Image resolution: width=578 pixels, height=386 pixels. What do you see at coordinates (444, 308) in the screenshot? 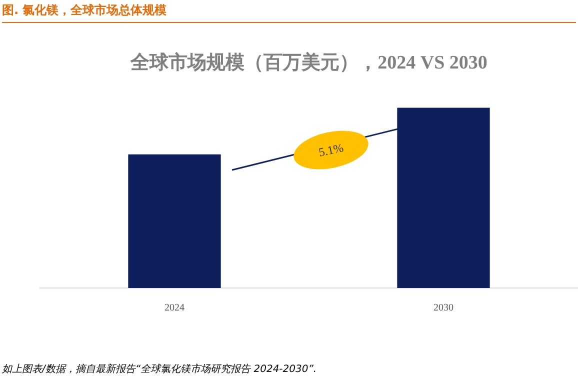
I see `x-tick-label: 2030` at bounding box center [444, 308].